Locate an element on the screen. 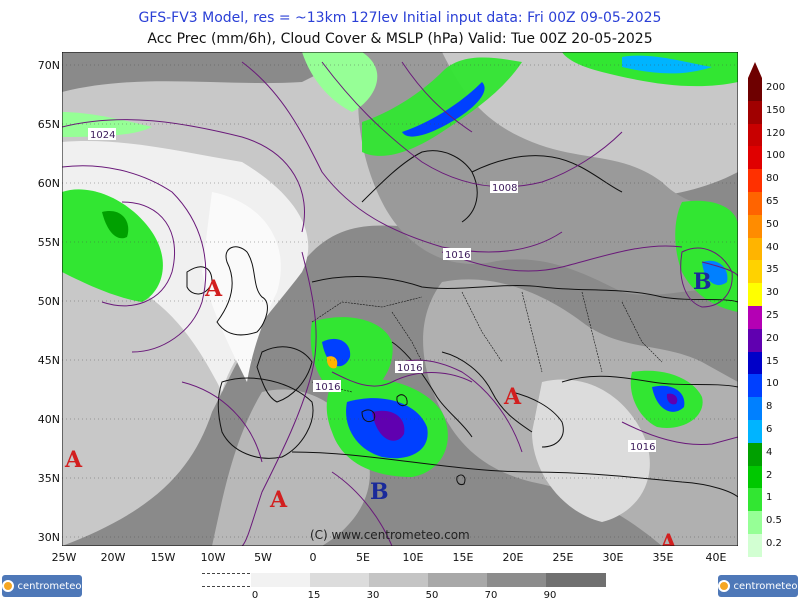  lon-label: 25E is located at coordinates (563, 557).